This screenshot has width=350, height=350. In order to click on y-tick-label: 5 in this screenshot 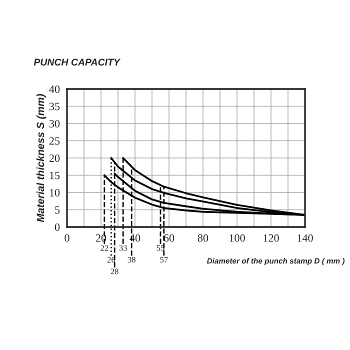, I will do `click(57, 210)`.